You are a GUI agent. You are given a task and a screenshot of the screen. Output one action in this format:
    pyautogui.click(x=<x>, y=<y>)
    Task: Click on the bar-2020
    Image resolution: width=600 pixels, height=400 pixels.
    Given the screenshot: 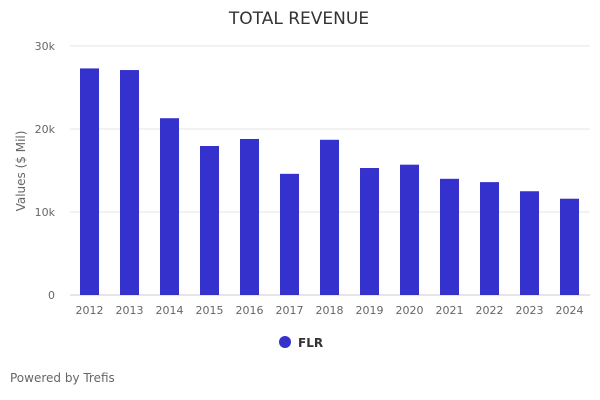 What is the action you would take?
    pyautogui.click(x=409, y=229)
    